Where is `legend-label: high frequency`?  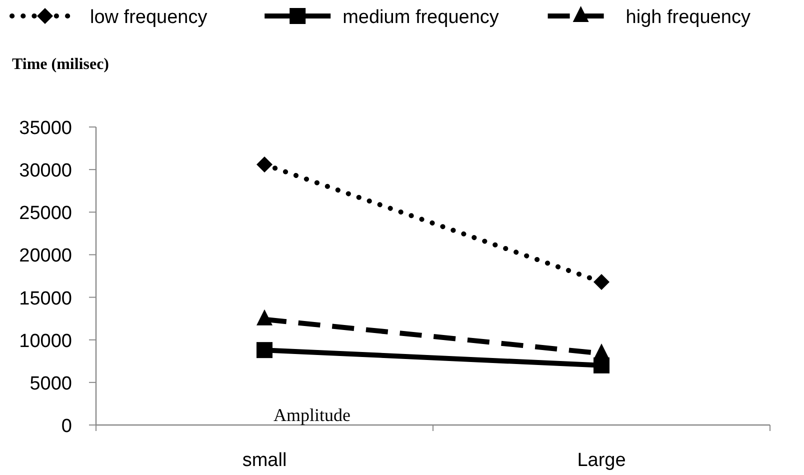 legend-label: high frequency is located at coordinates (688, 17).